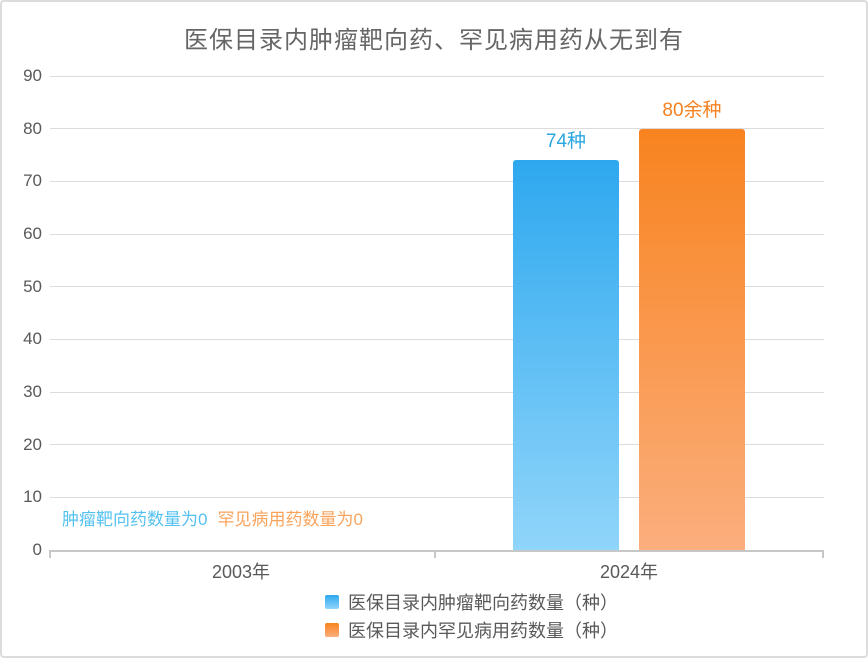  Describe the element at coordinates (435, 554) in the screenshot. I see `x-axis-tick-middle` at that location.